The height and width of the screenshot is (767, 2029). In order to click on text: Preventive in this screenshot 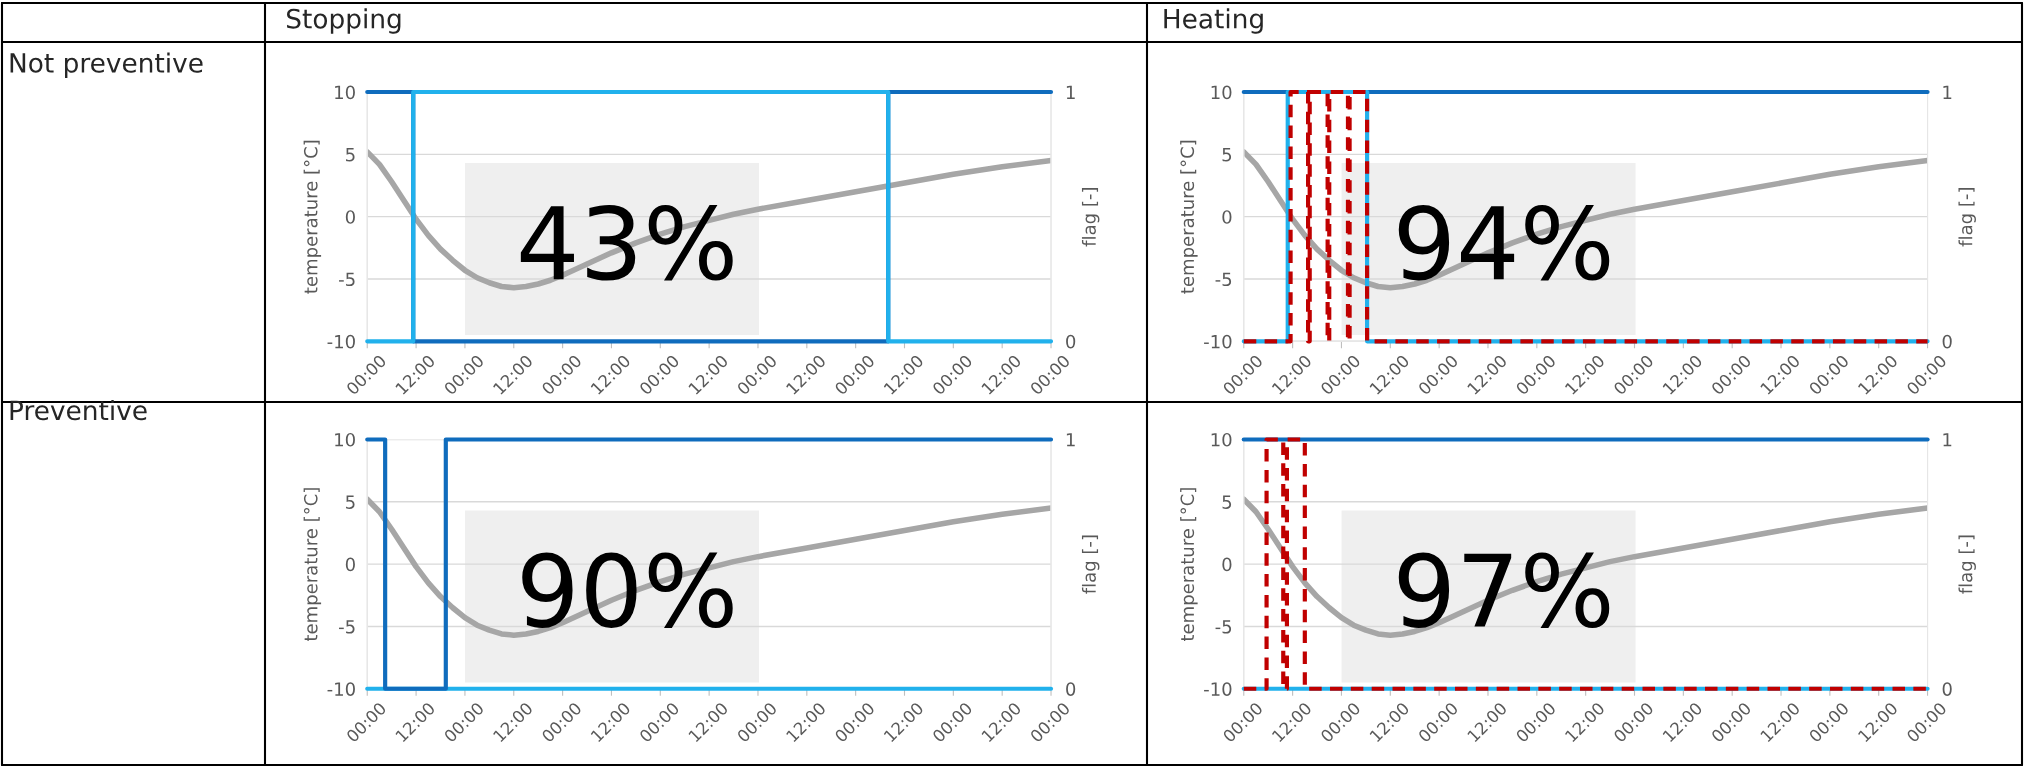, I will do `click(78, 410)`.